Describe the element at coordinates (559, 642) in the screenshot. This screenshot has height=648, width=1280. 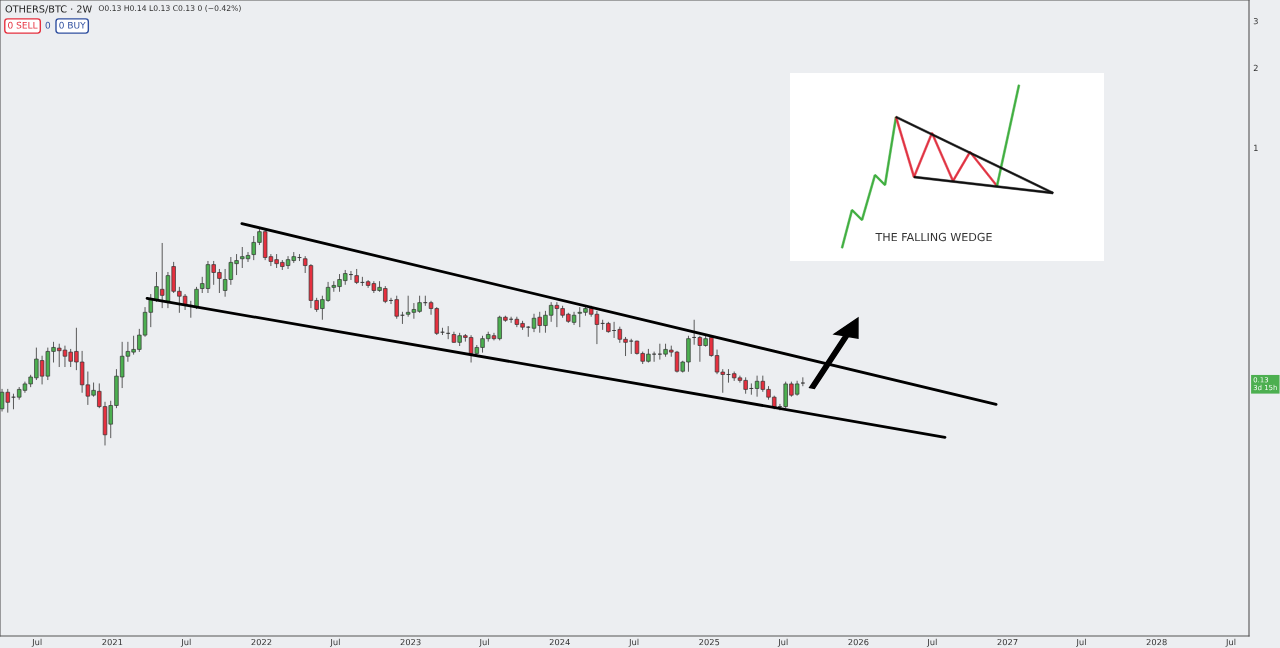
I see `x-tick-label: 2024` at that location.